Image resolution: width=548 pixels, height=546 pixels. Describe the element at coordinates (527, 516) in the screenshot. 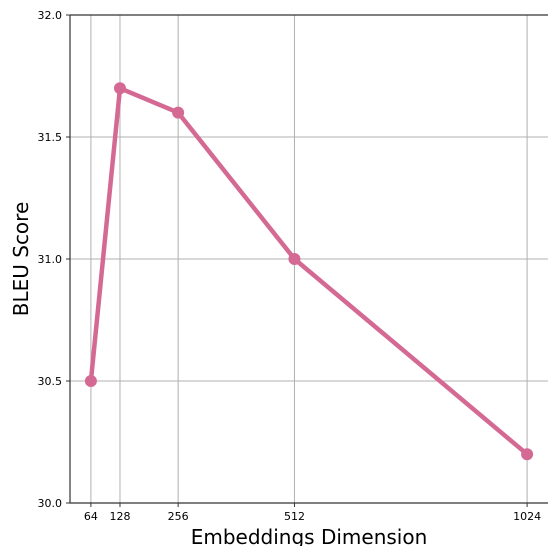

I see `x-tick-label: 1024` at that location.